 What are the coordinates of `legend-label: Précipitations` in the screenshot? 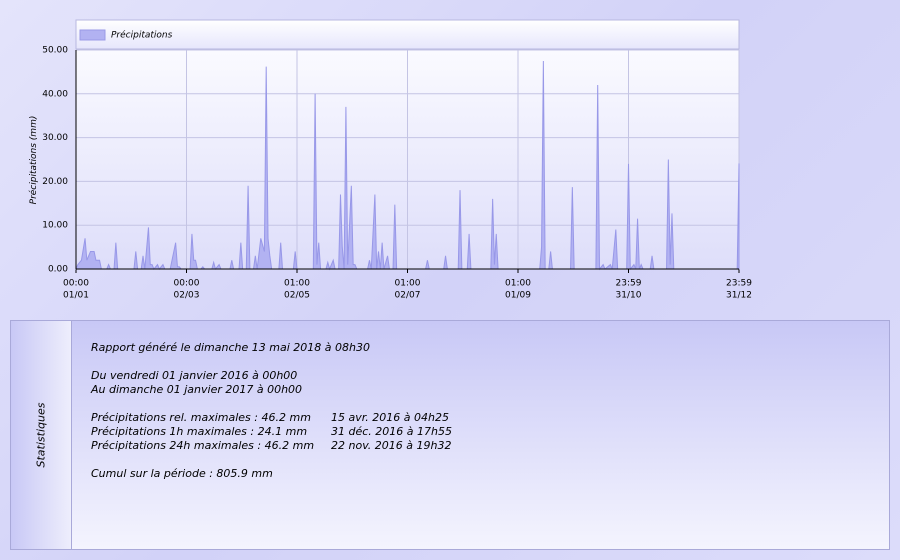 It's located at (142, 35).